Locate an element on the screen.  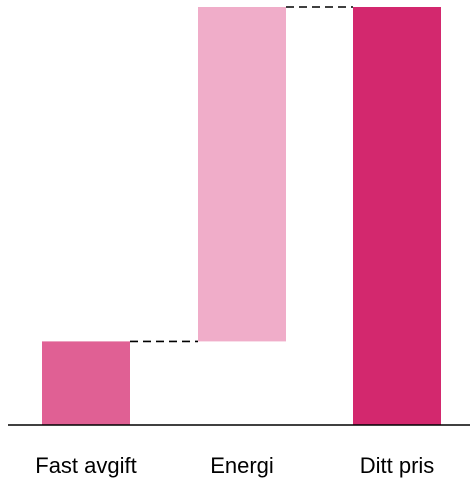
x-tick-label-ditt-pris: Ditt pris is located at coordinates (397, 465).